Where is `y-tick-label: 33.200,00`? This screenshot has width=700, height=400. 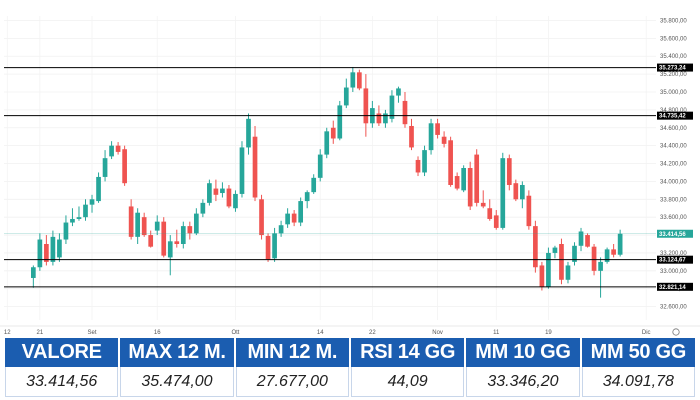 y-tick-label: 33.200,00 is located at coordinates (673, 254).